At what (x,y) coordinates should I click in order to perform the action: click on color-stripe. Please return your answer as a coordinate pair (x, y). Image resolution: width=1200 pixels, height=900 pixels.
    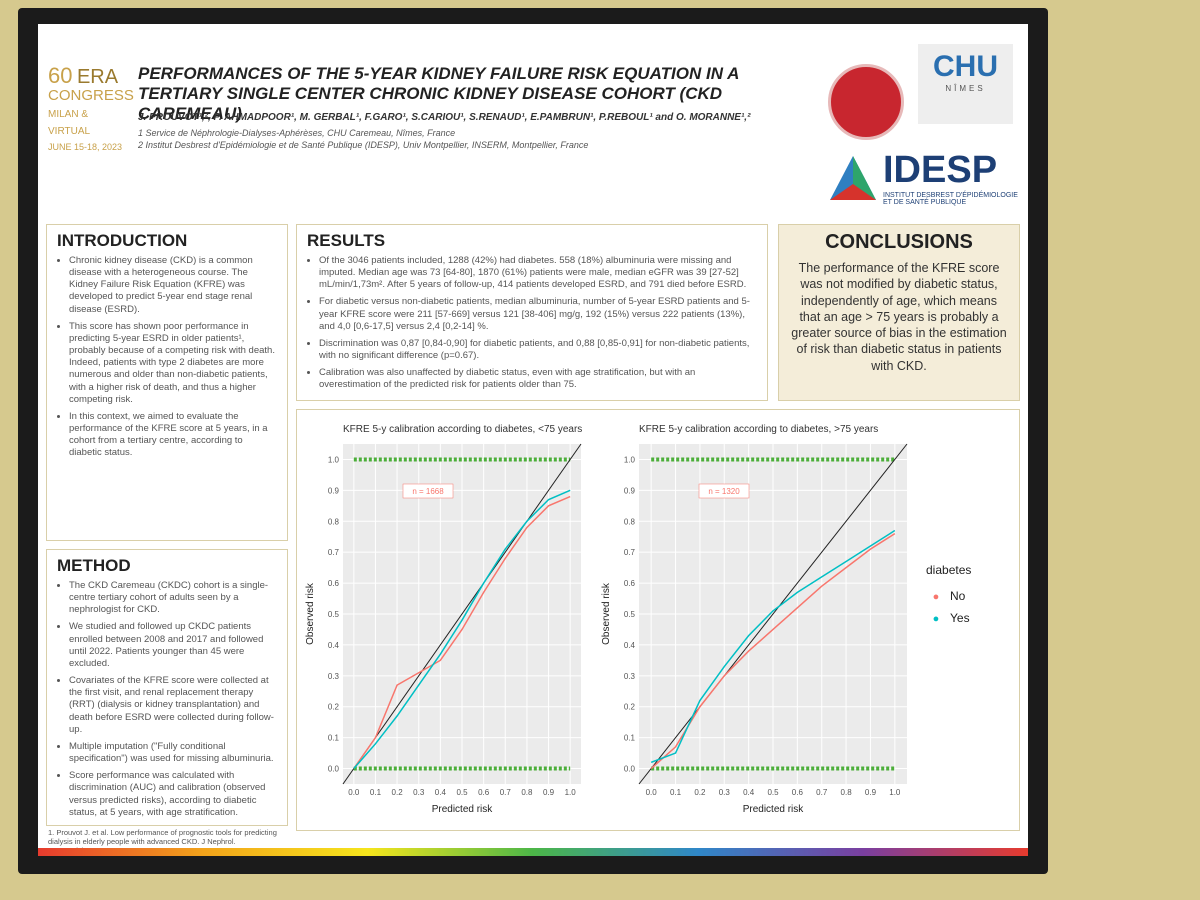
    Looking at the image, I should click on (533, 852).